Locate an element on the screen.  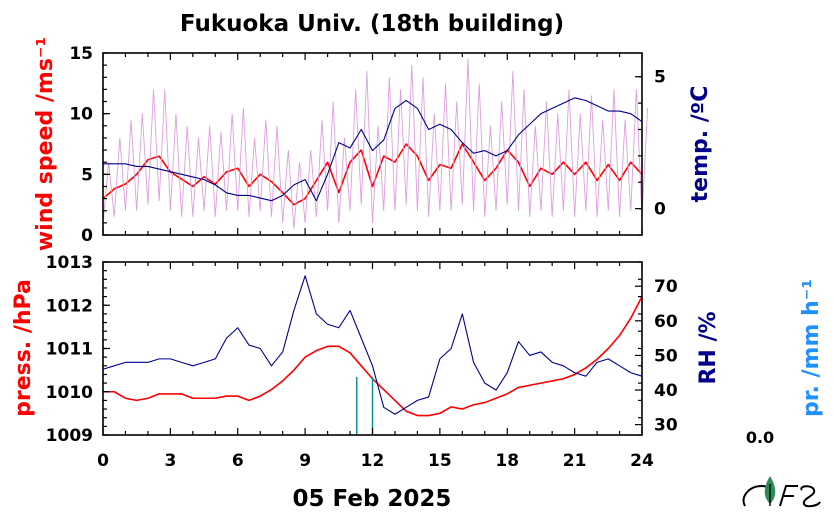
left-y-tick-label: 15 is located at coordinates (81, 54).